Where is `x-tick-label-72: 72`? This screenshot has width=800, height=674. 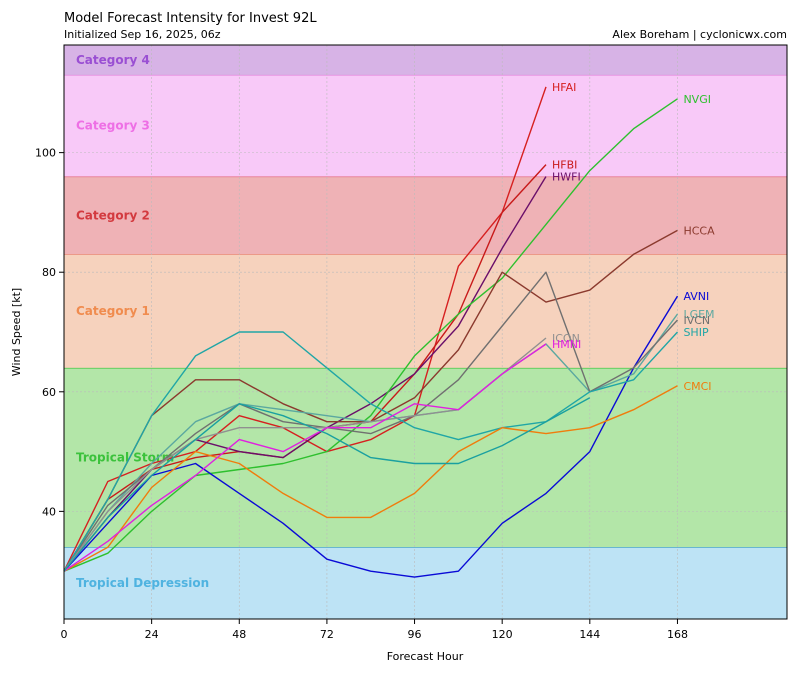 x-tick-label-72: 72 is located at coordinates (327, 634).